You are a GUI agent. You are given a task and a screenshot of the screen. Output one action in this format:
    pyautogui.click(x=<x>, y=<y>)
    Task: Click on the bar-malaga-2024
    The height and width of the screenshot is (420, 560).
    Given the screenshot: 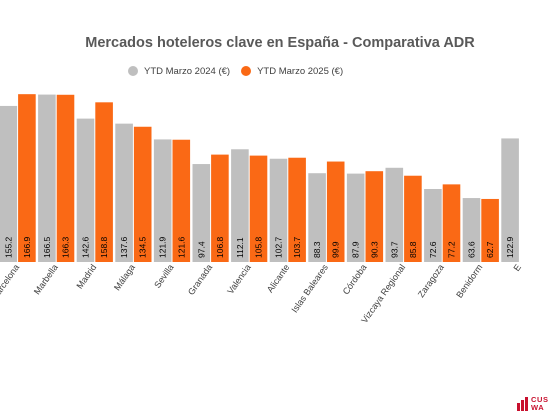 What is the action you would take?
    pyautogui.click(x=124, y=192)
    